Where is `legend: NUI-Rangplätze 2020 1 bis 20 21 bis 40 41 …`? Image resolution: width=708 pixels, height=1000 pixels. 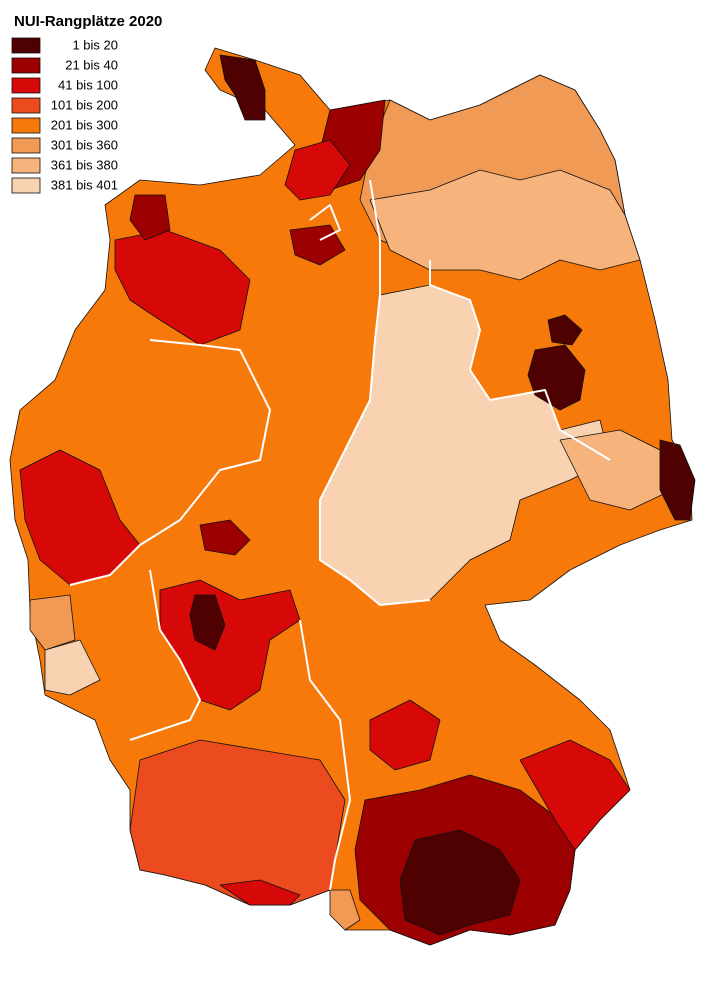
legend: NUI-Rangplätze 2020 1 bis 20 21 bis 40 41 … is located at coordinates (86, 103).